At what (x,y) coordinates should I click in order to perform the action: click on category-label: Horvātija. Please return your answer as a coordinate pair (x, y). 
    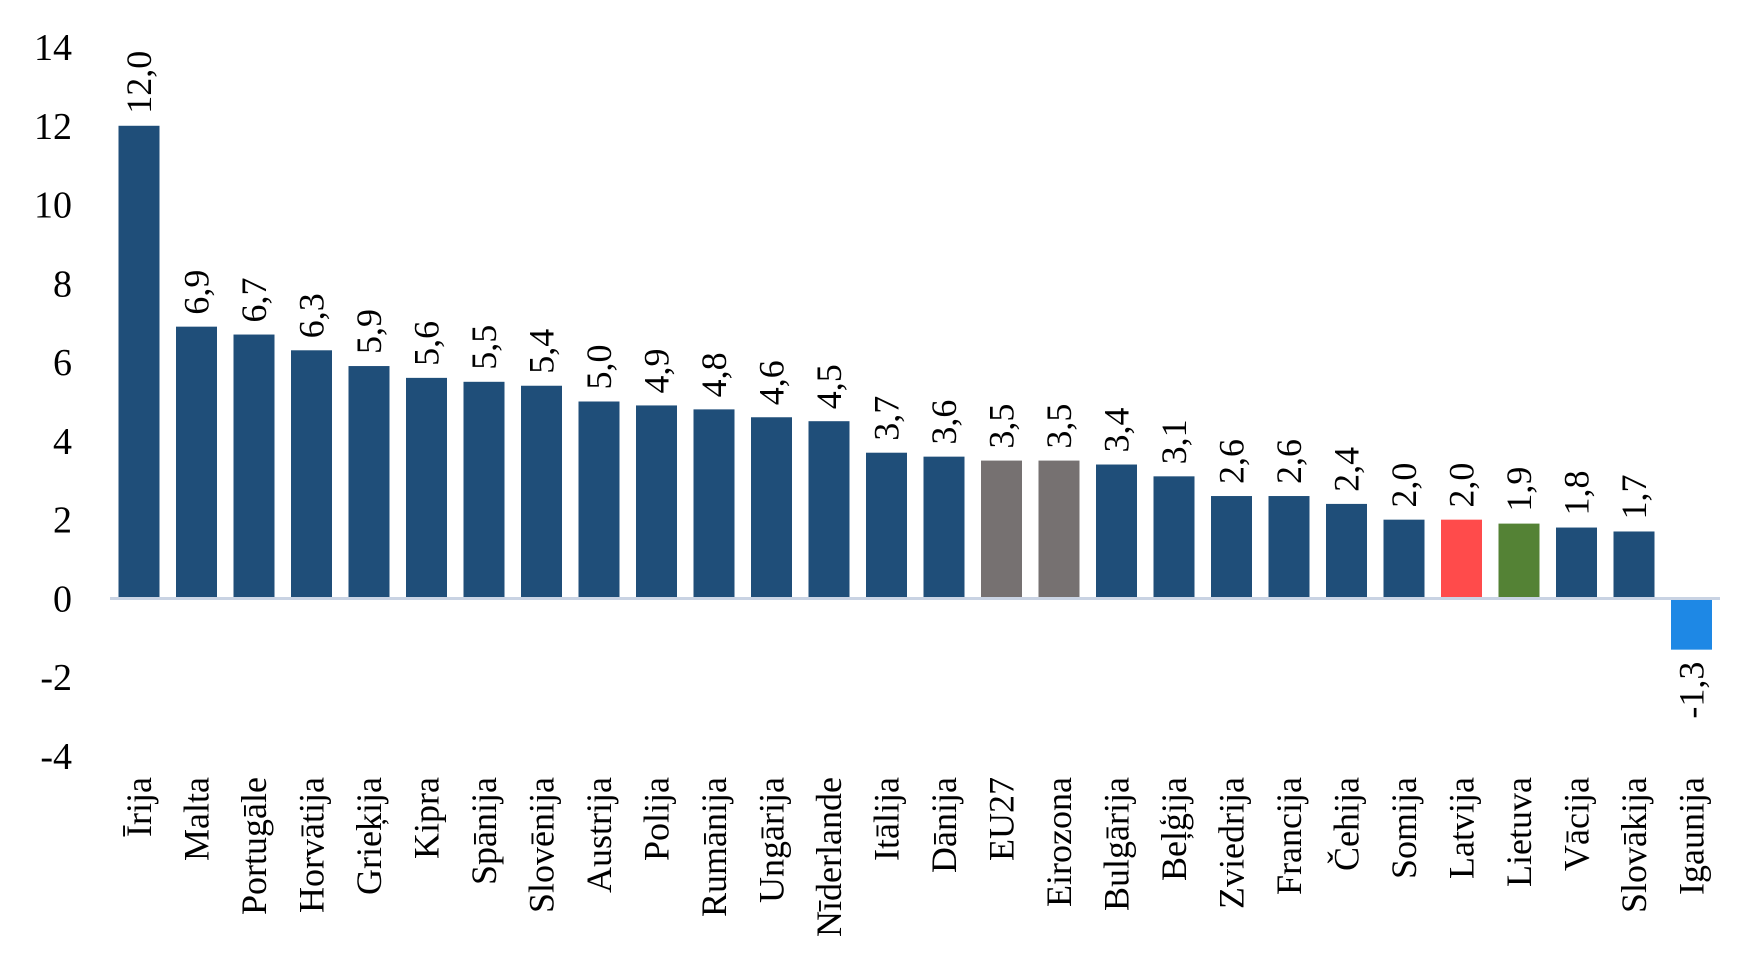
    Looking at the image, I should click on (312, 845).